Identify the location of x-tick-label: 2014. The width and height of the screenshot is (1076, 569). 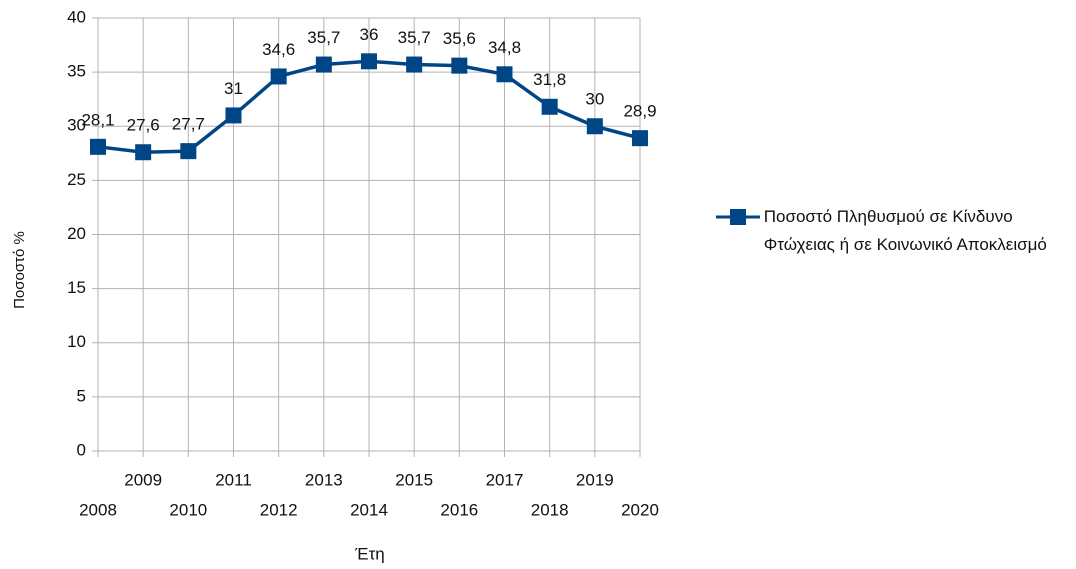
(369, 509).